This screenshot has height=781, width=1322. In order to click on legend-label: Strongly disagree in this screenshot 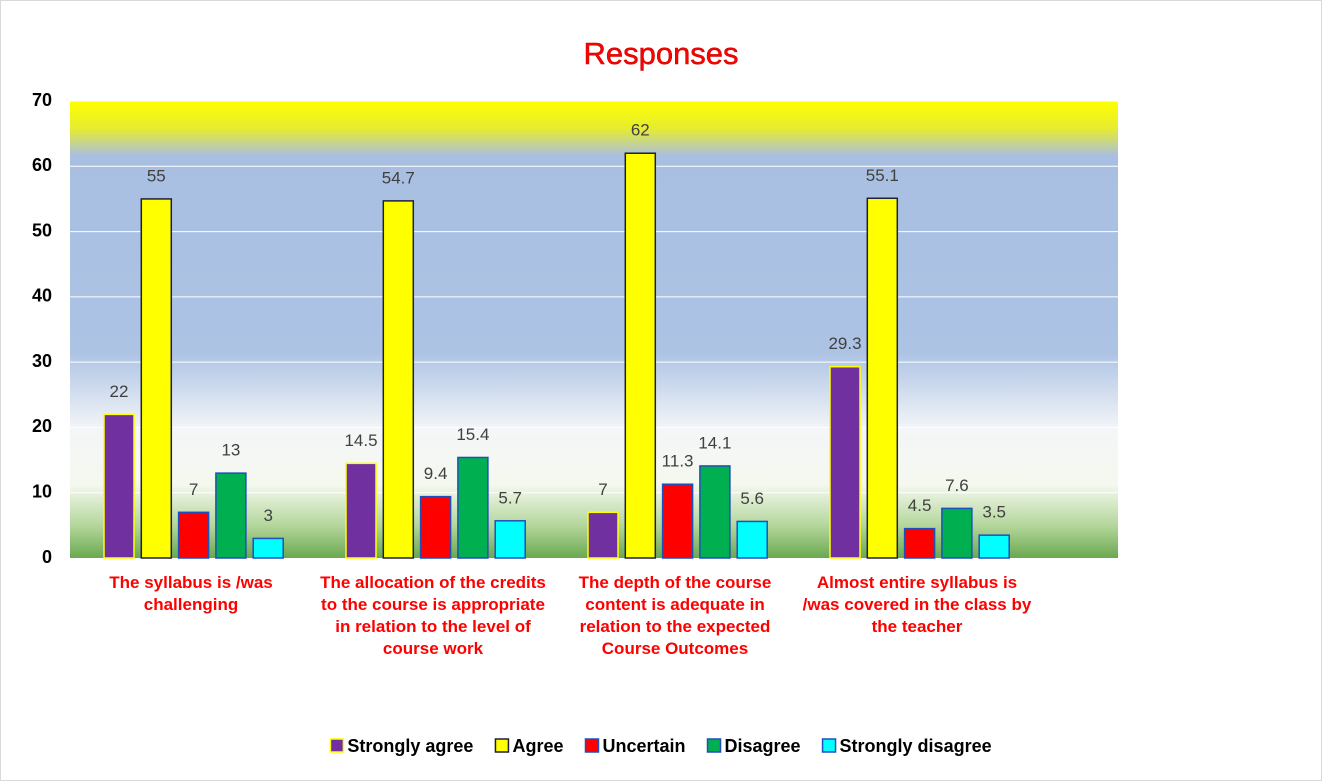, I will do `click(916, 746)`.